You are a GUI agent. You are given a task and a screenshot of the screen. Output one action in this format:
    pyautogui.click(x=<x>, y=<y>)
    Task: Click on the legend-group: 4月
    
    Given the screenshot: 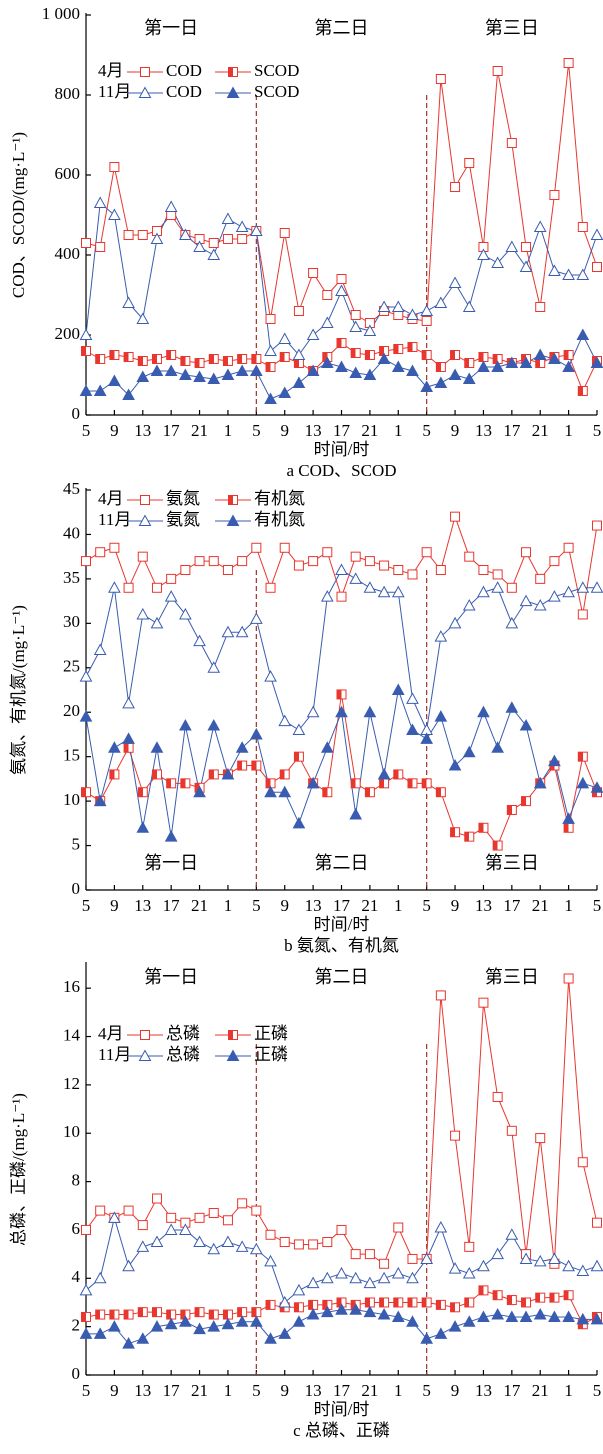 What is the action you would take?
    pyautogui.click(x=111, y=70)
    